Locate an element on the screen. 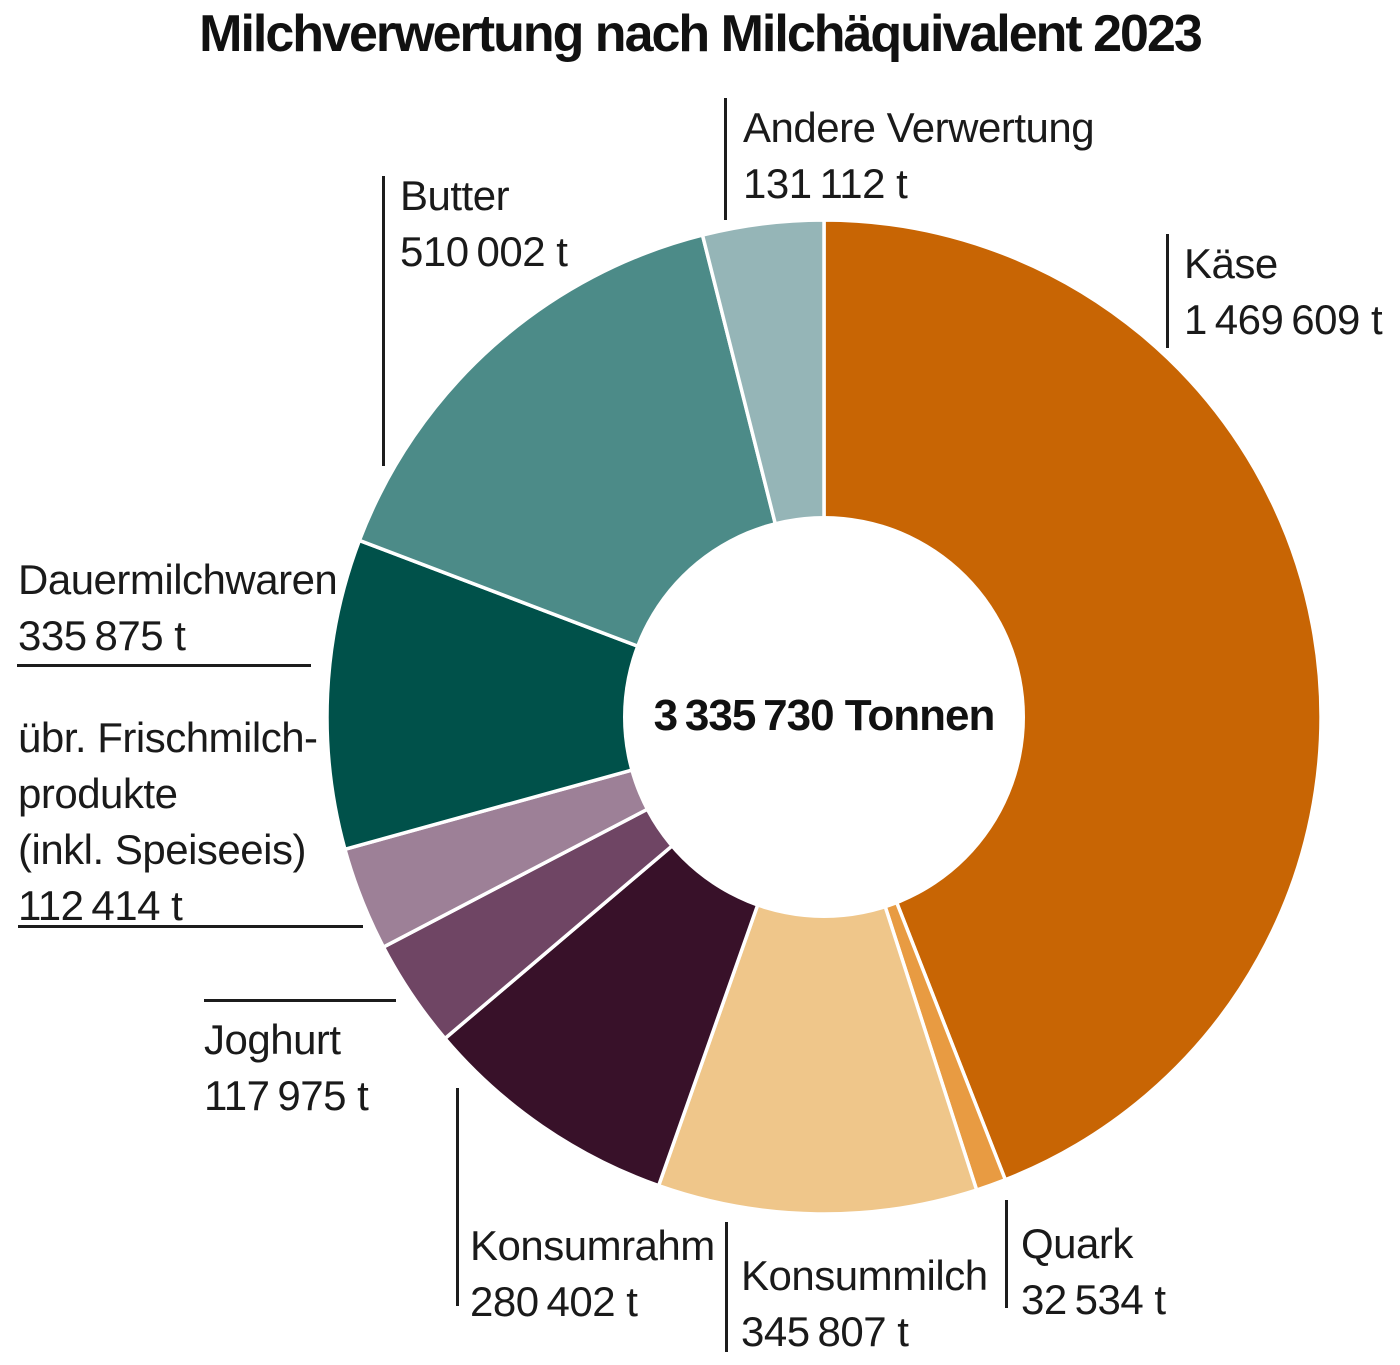 This screenshot has height=1365, width=1400. segment-name: Dauermilchwaren is located at coordinates (178, 579).